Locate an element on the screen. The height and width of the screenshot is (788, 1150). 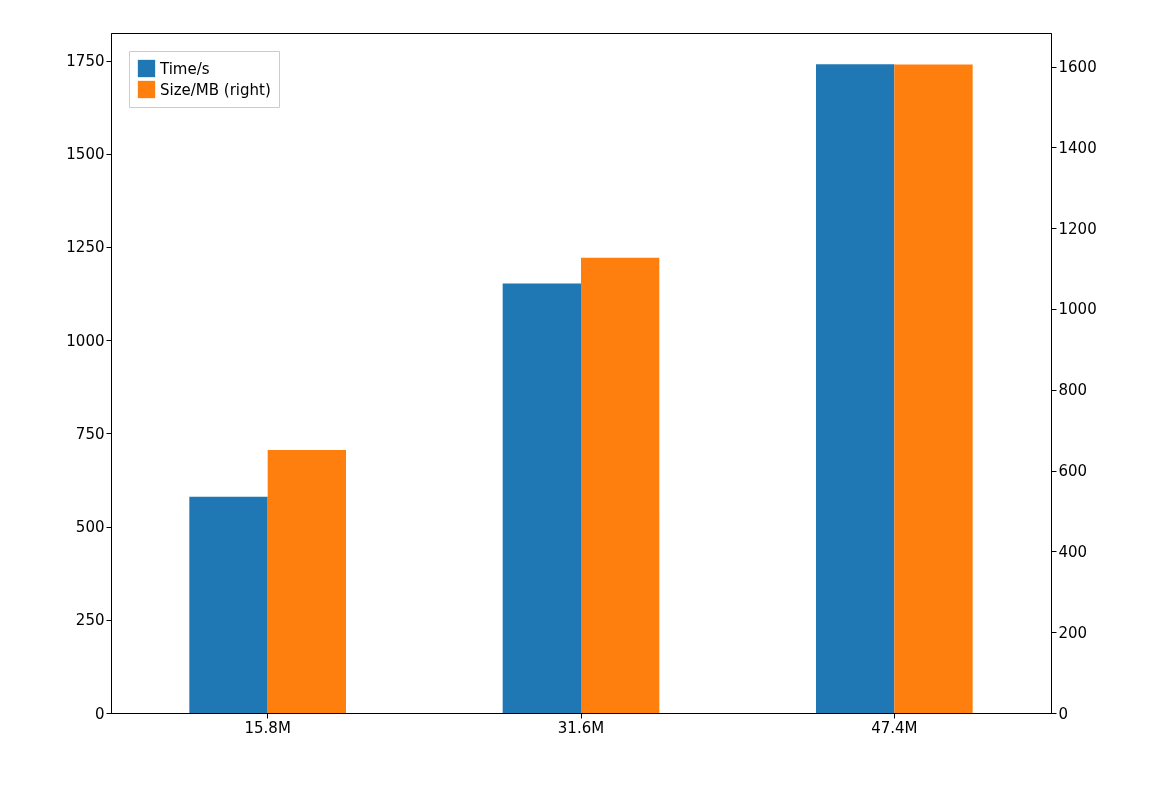
y2-tick-label: 600 is located at coordinates (1073, 471).